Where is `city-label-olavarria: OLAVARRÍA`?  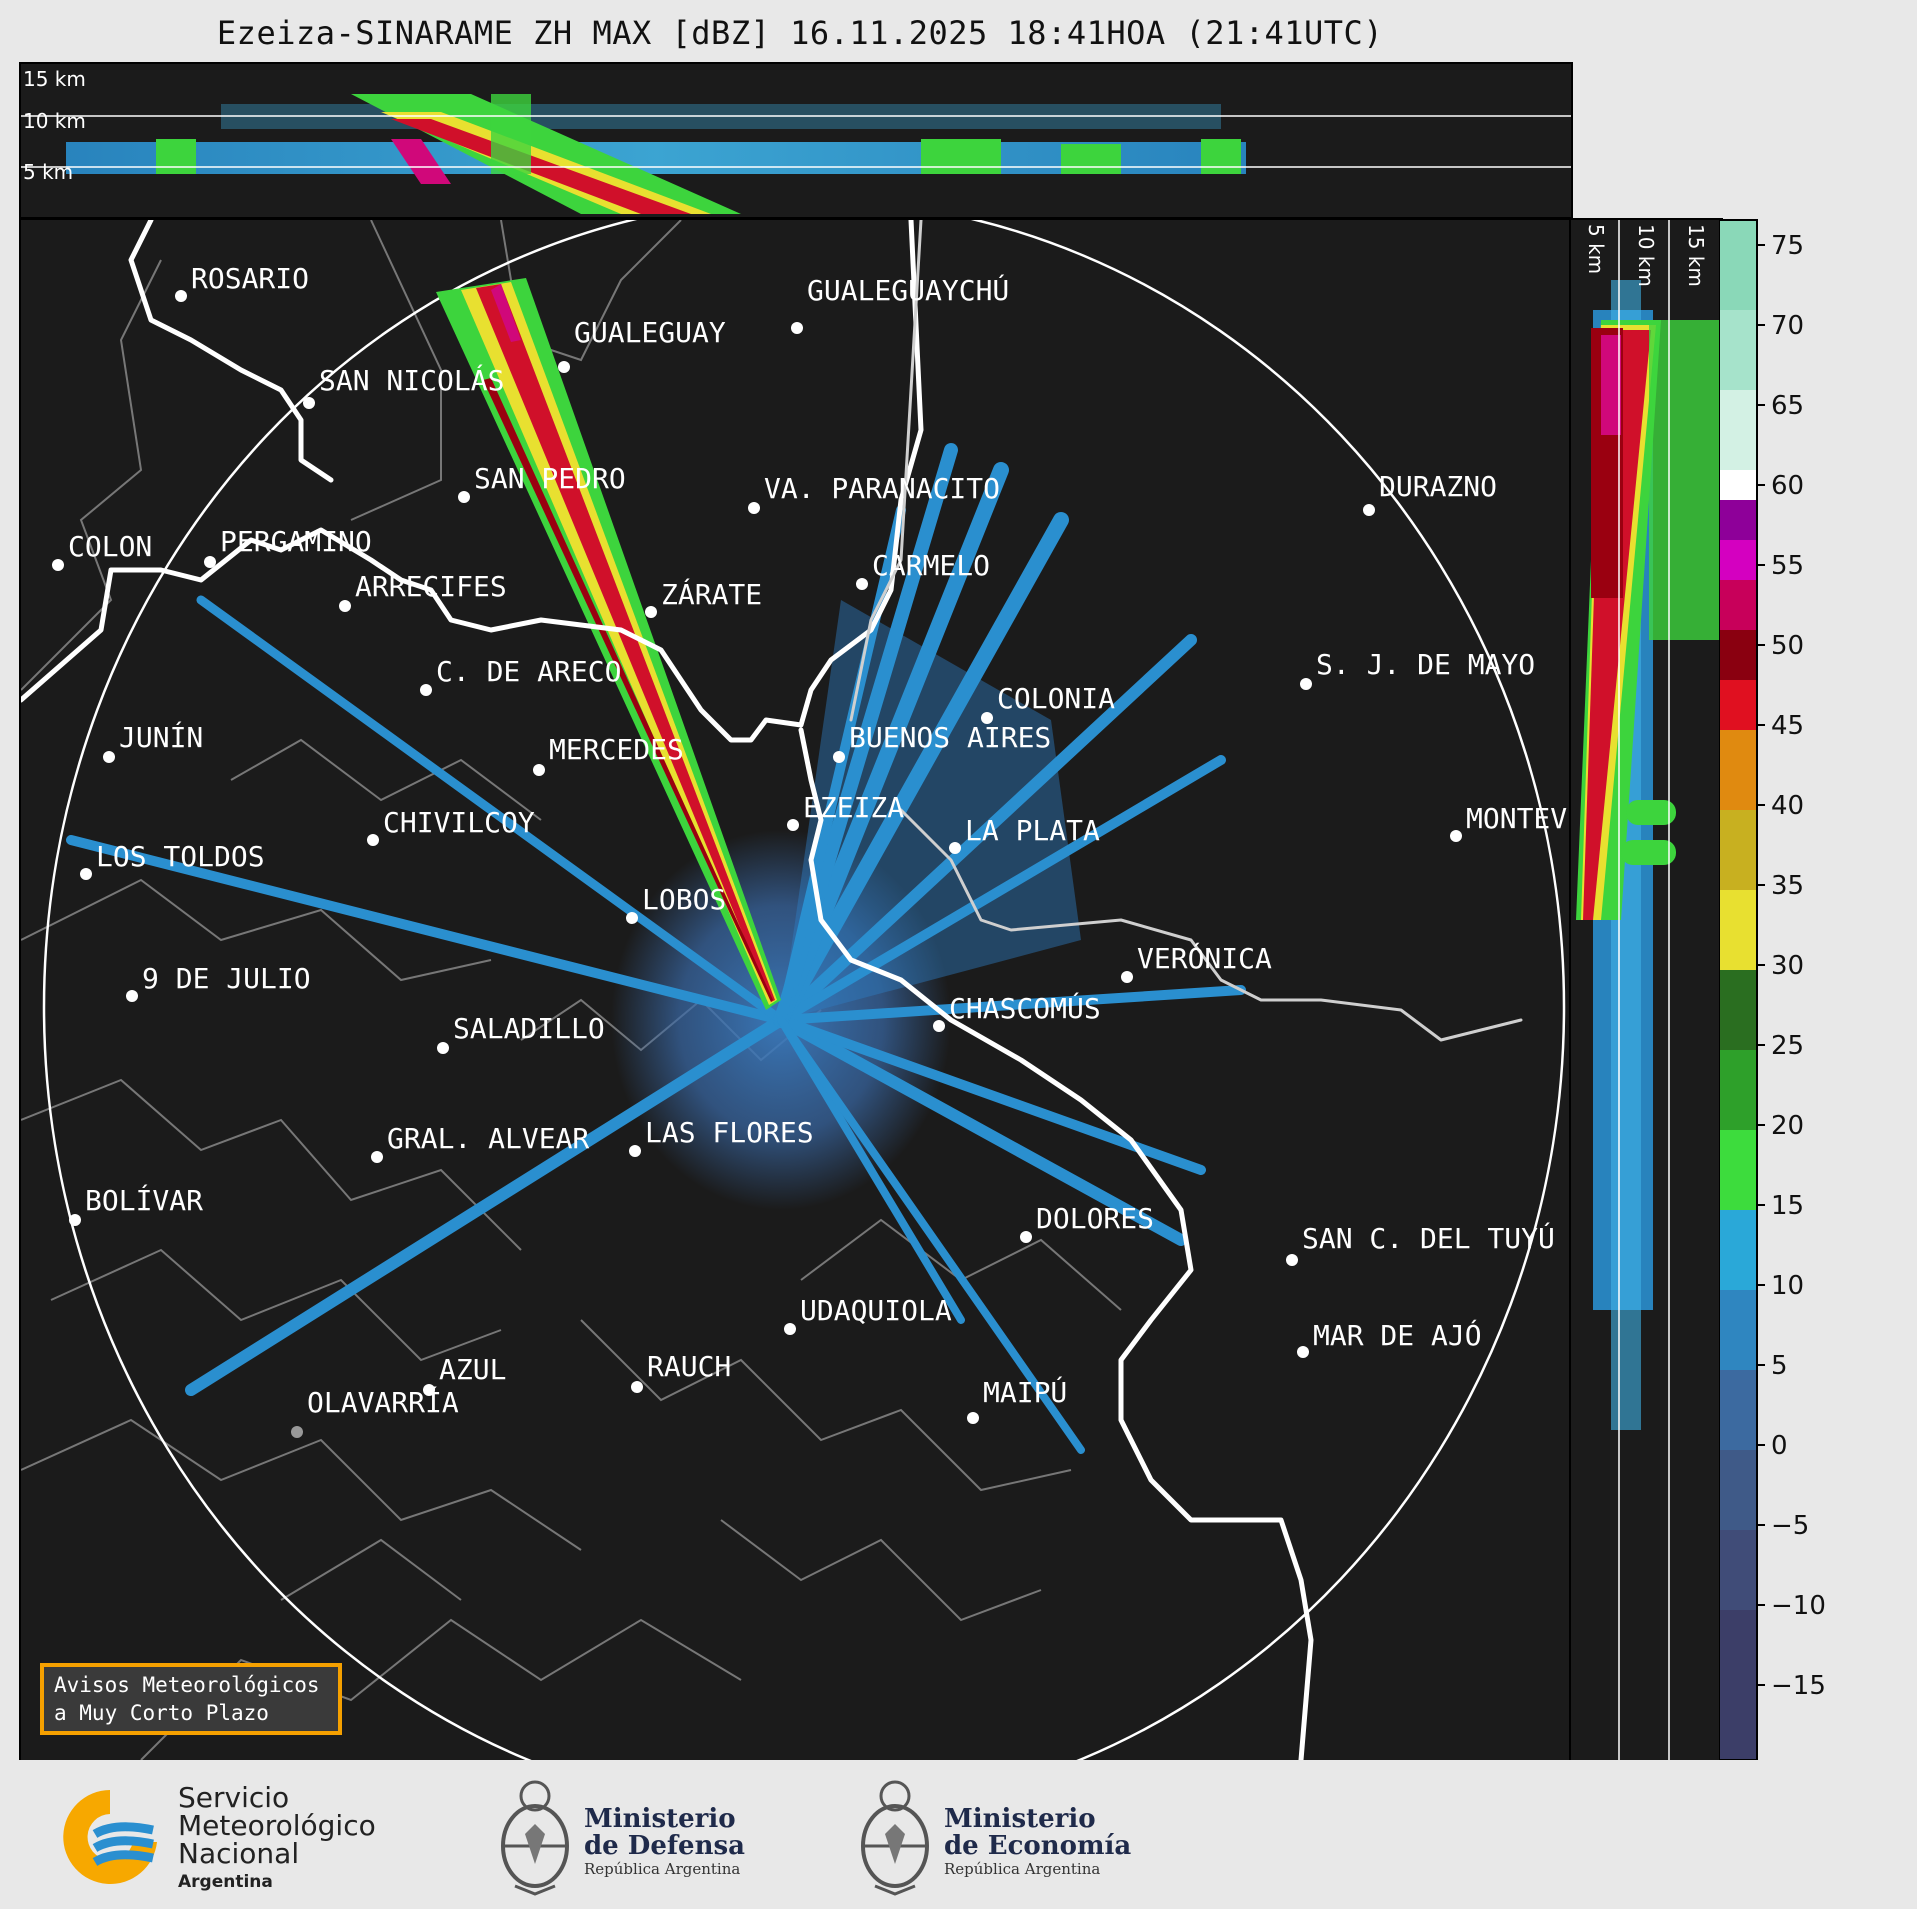
city-label-olavarria: OLAVARRÍA is located at coordinates (383, 1402).